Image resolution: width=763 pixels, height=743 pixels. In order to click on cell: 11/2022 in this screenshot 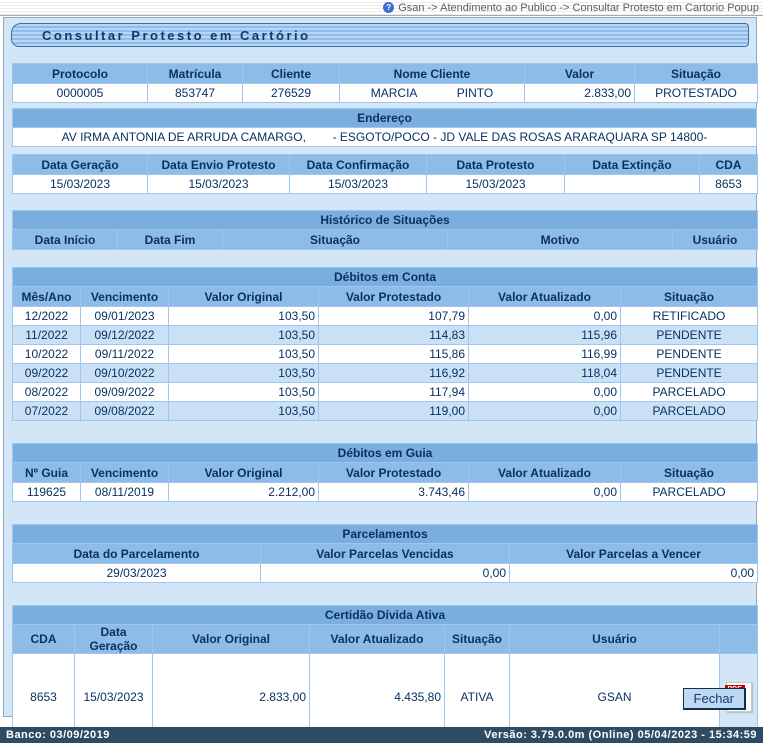, I will do `click(46, 335)`.